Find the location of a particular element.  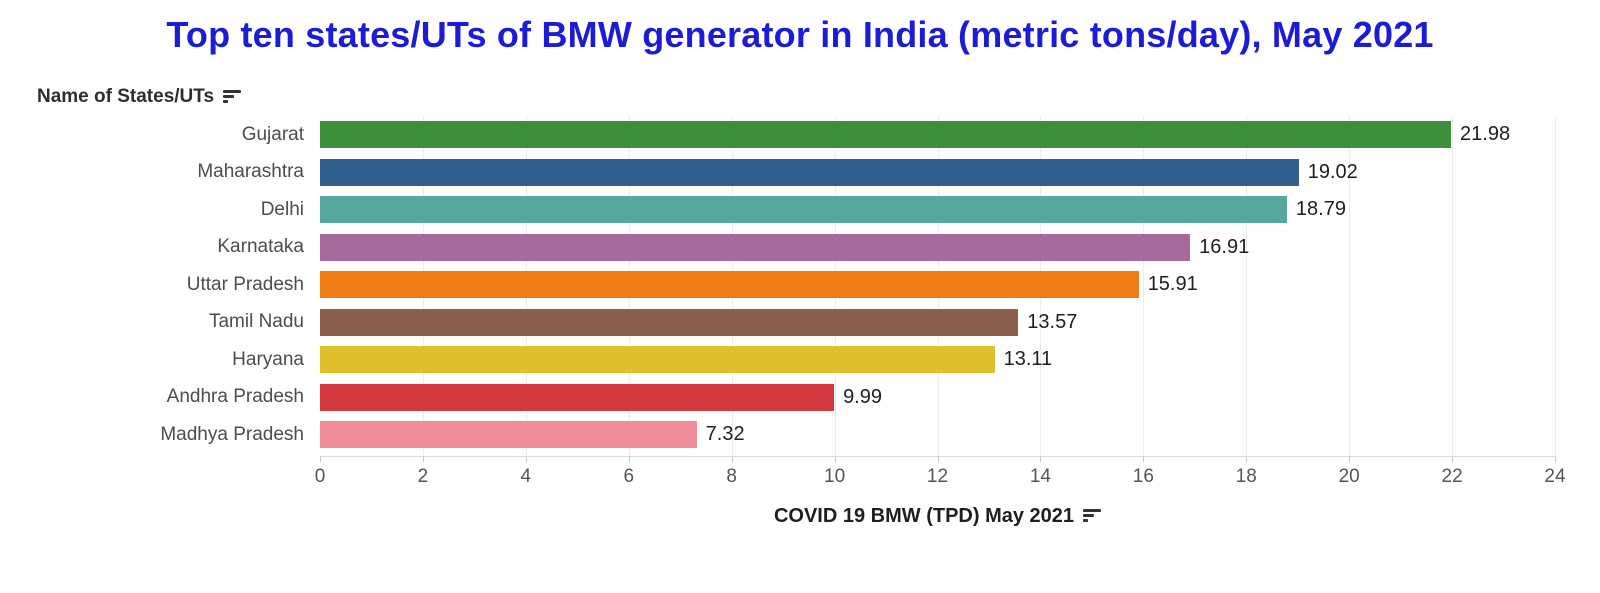

axis-tick-label: 2 is located at coordinates (423, 476).